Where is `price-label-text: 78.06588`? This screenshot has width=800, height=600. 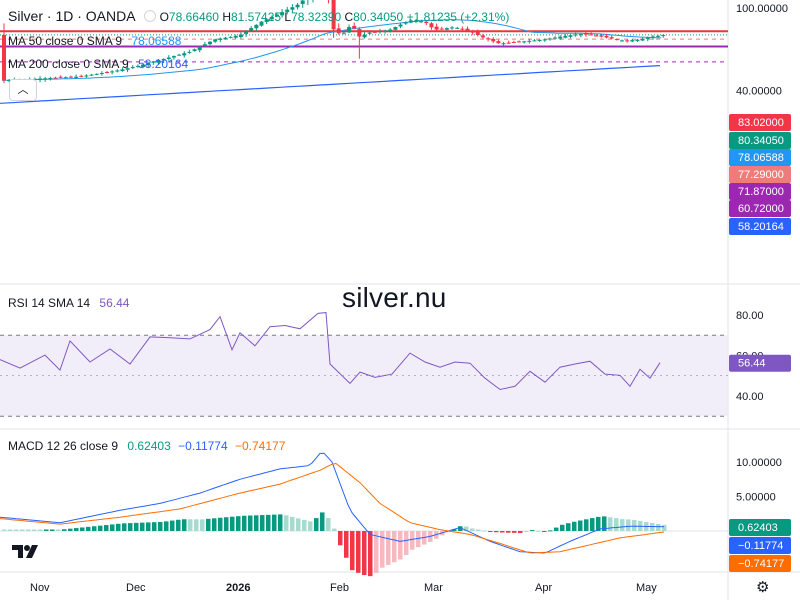 price-label-text: 78.06588 is located at coordinates (761, 158).